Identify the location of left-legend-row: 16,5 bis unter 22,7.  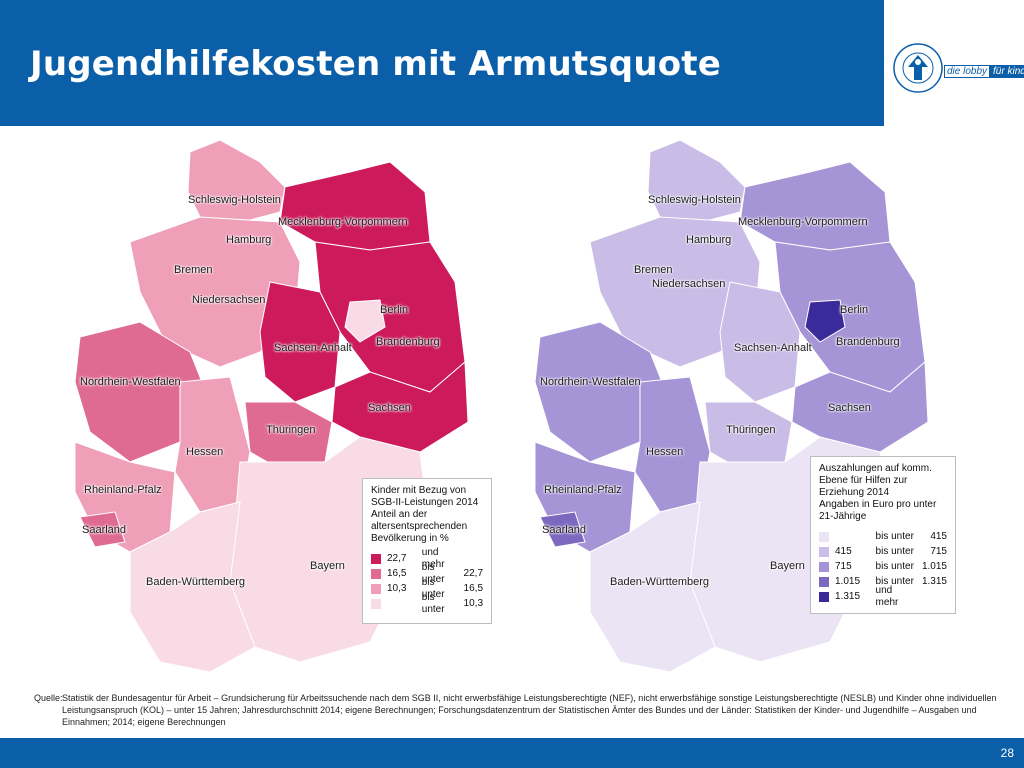
(427, 573).